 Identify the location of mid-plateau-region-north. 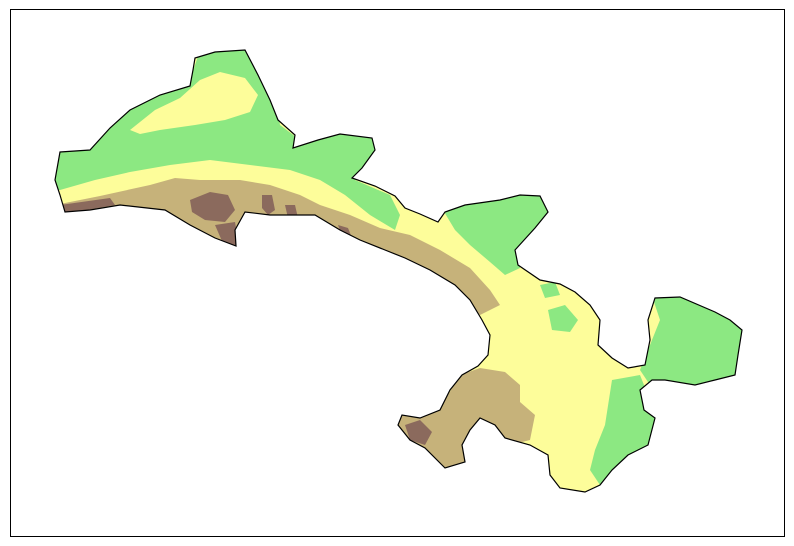
(194, 103).